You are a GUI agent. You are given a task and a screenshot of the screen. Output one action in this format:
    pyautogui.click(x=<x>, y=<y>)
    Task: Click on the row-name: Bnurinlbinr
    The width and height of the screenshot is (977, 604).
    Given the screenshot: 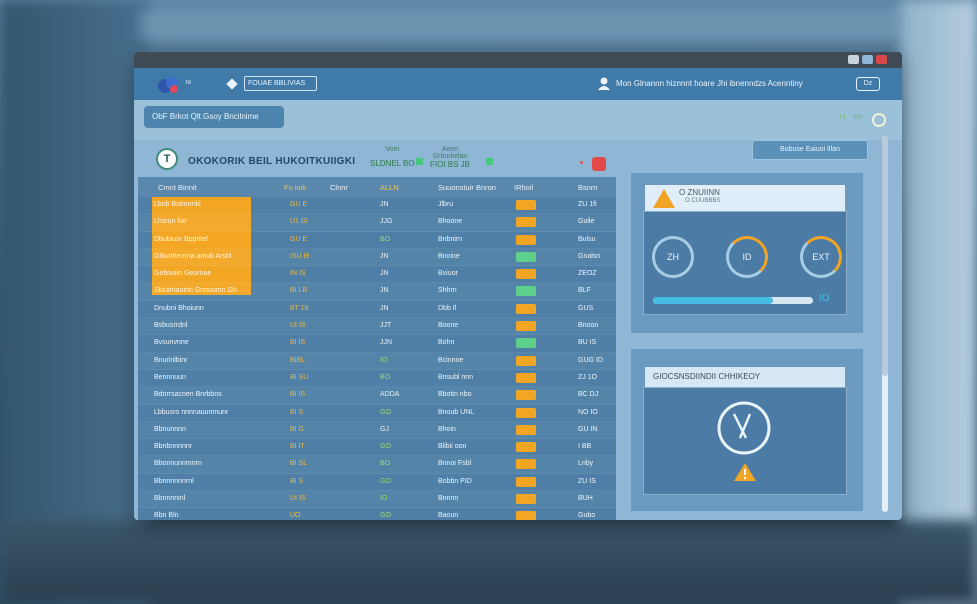 What is the action you would take?
    pyautogui.click(x=171, y=360)
    